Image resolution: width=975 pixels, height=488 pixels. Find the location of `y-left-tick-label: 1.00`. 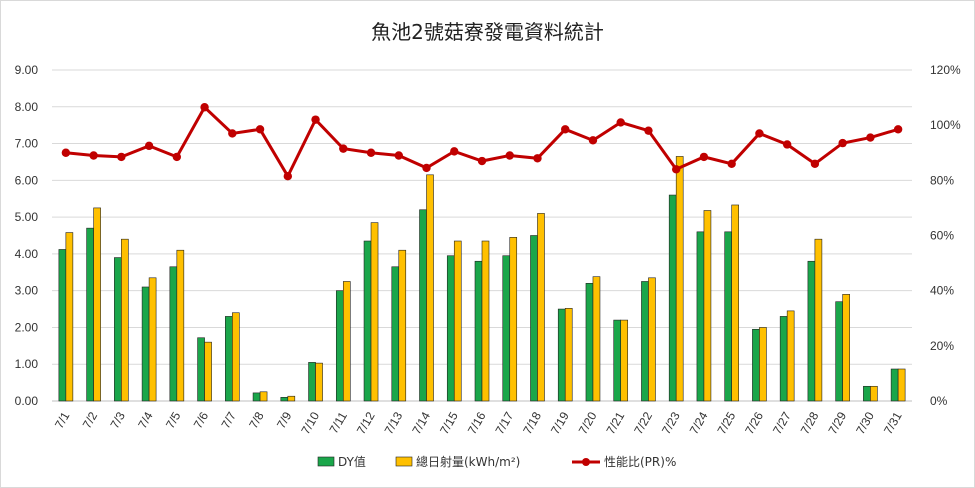

y-left-tick-label: 1.00 is located at coordinates (27, 364).